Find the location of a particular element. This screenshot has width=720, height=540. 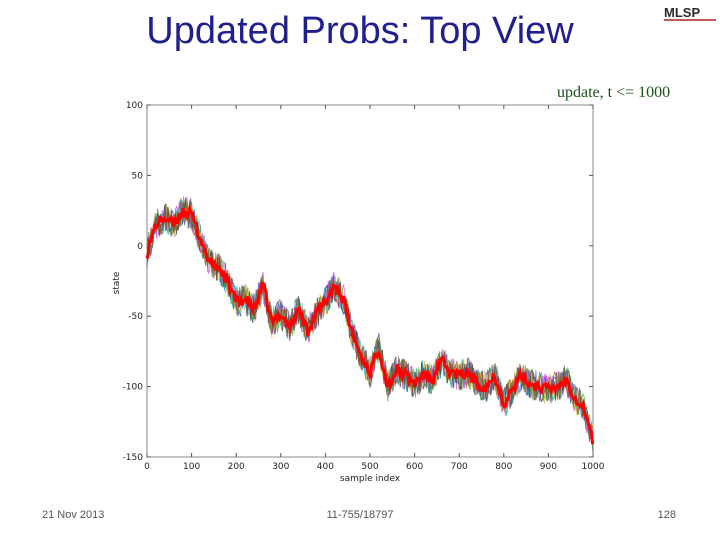

x-tick-label: 300 is located at coordinates (280, 467).